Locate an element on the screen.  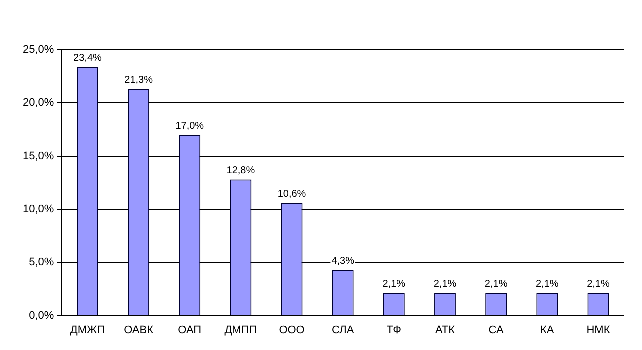
y-tick-label: 15,0% is located at coordinates (38, 156).